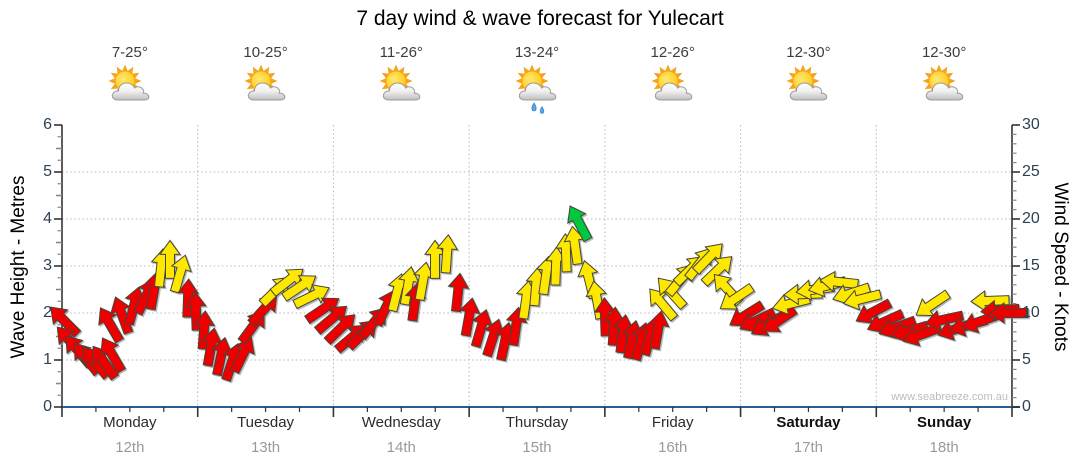 This screenshot has width=1080, height=475. I want to click on left-axis-tick-label: 2, so click(47, 312).